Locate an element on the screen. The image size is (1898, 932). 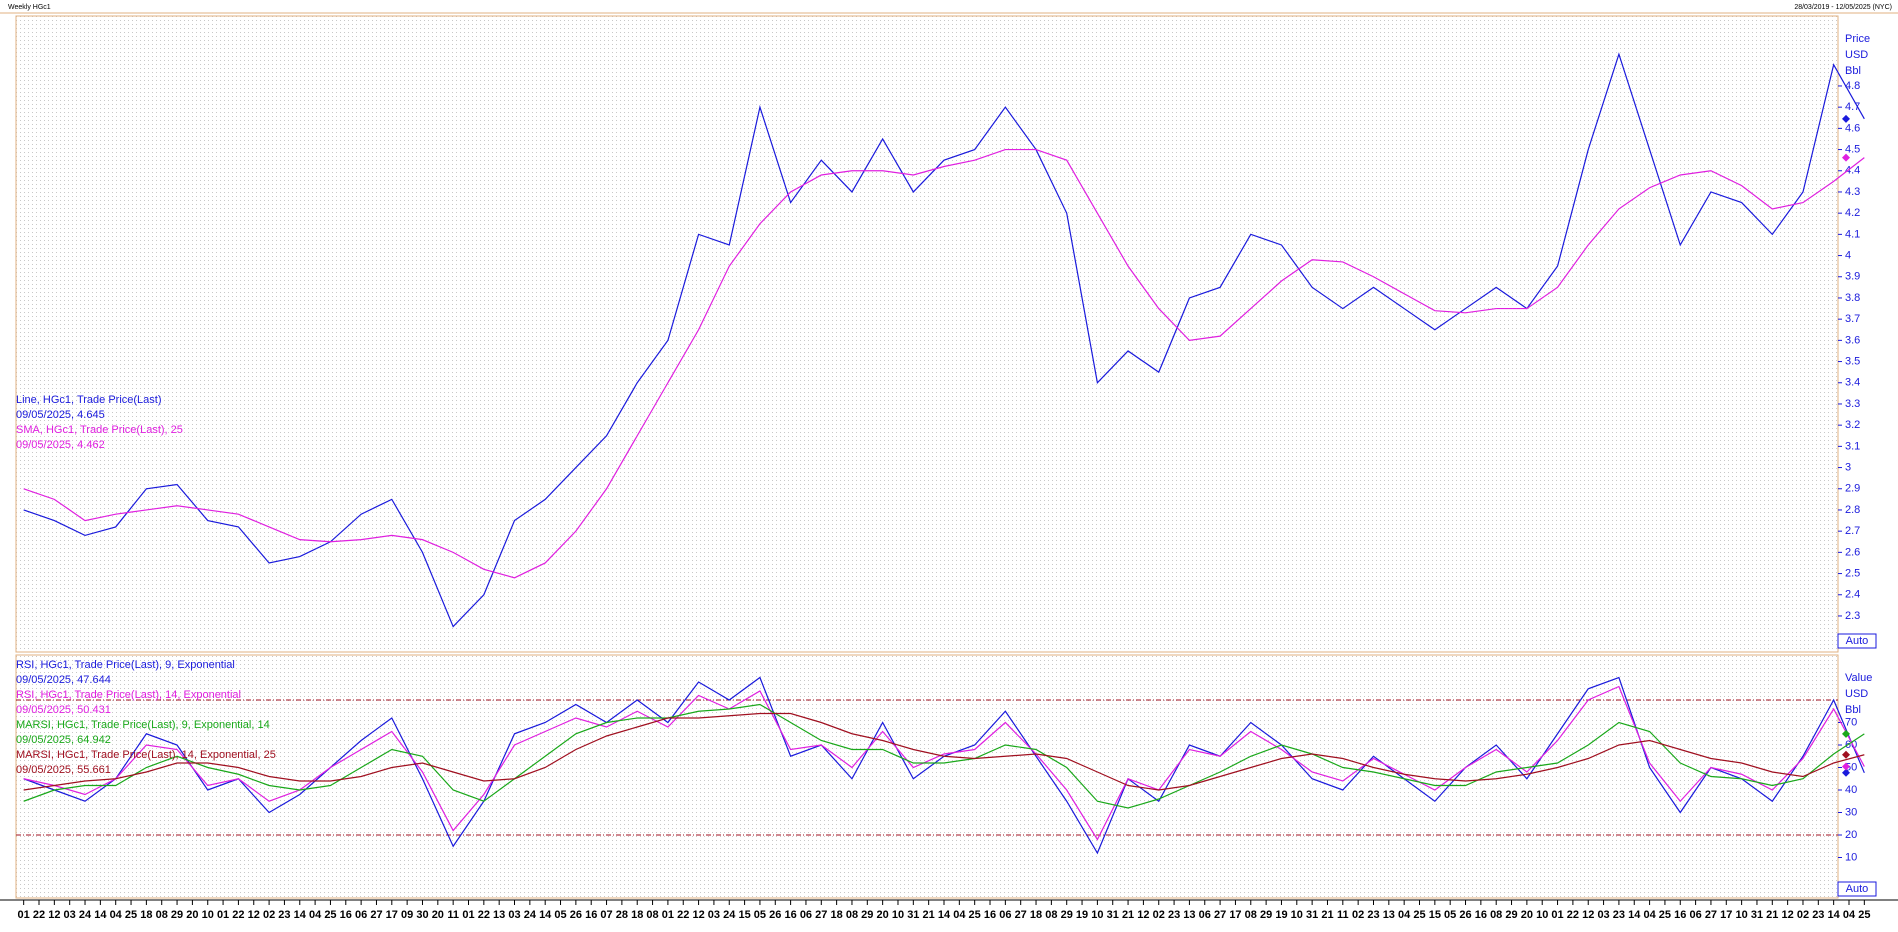
x-tick-label: 07 is located at coordinates (606, 915).